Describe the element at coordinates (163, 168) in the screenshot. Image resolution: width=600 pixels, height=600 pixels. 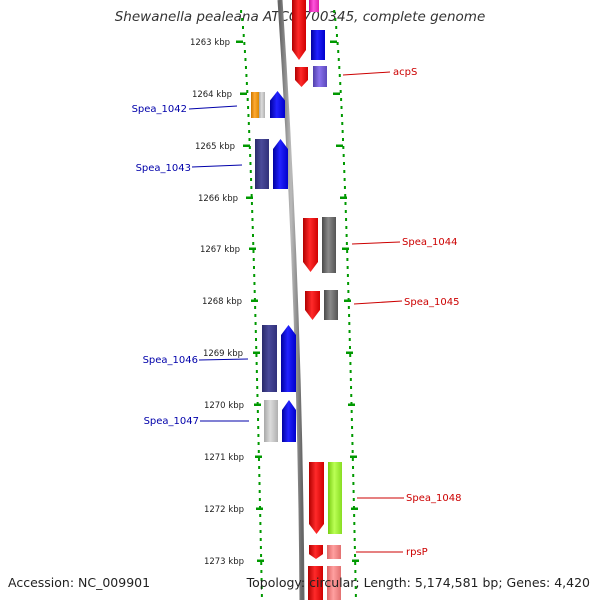
I see `gene-label-spea-1043: Spea_1043` at that location.